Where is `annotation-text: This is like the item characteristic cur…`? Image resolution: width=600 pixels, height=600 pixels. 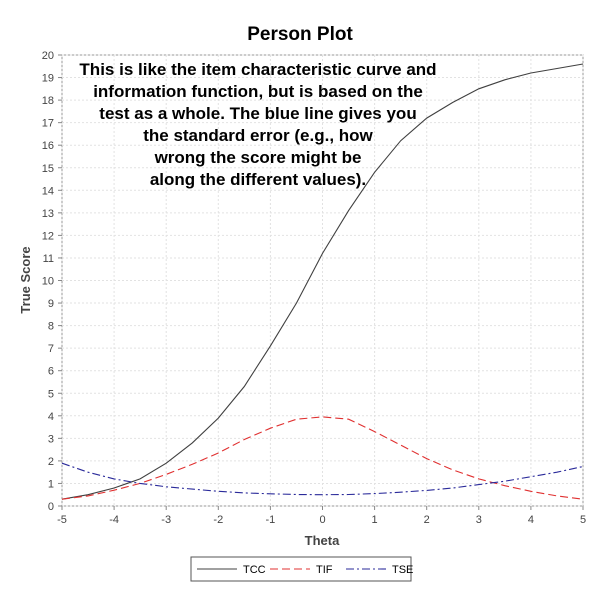
annotation-text: This is like the item characteristic cur… is located at coordinates (257, 124).